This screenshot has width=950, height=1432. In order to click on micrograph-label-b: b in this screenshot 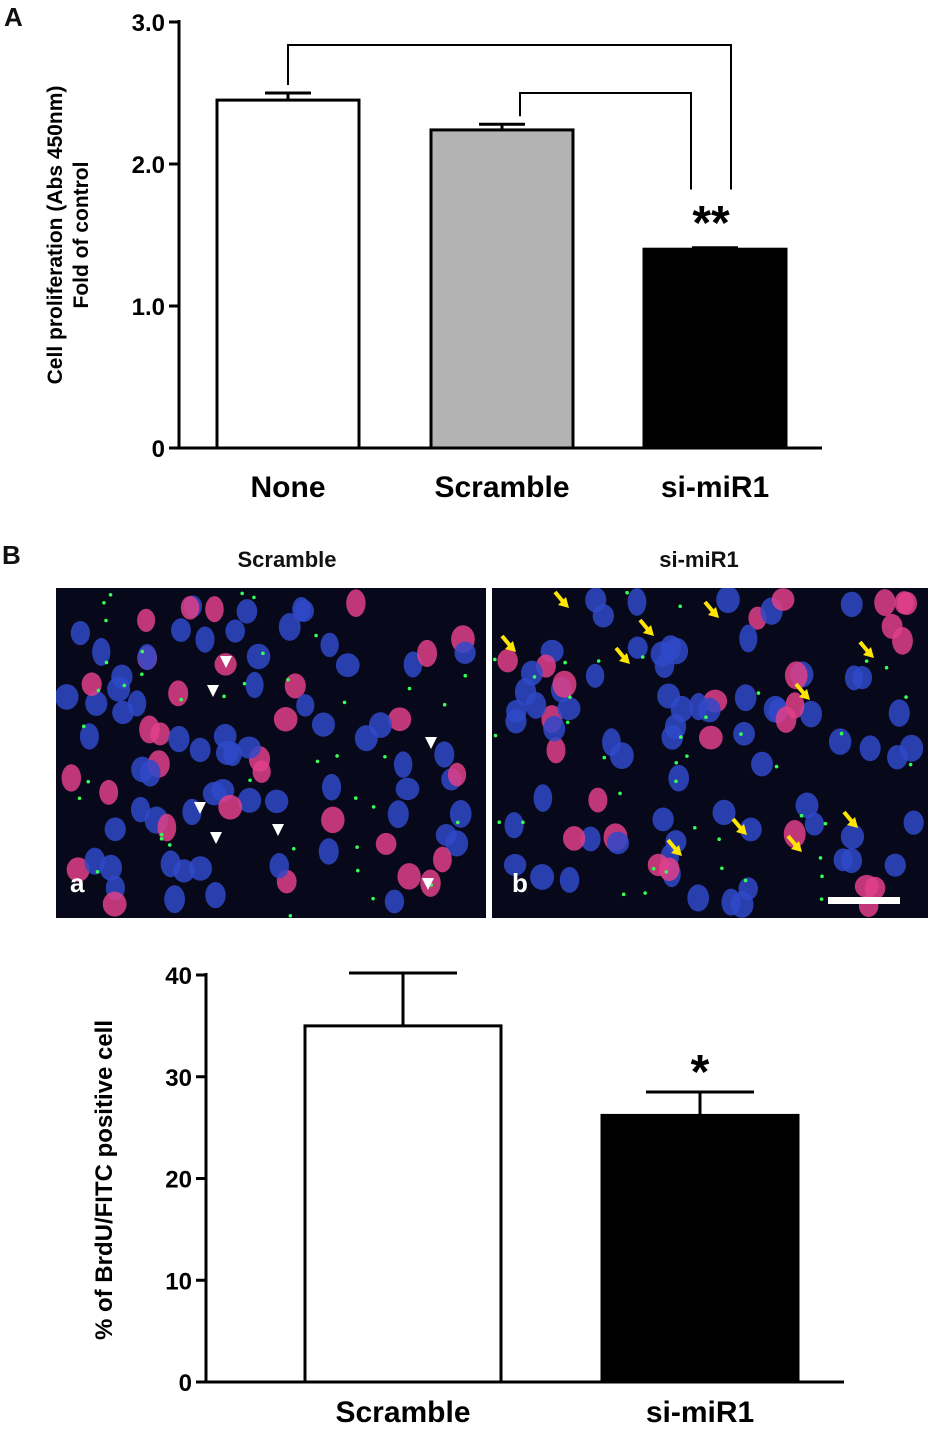, I will do `click(520, 883)`.